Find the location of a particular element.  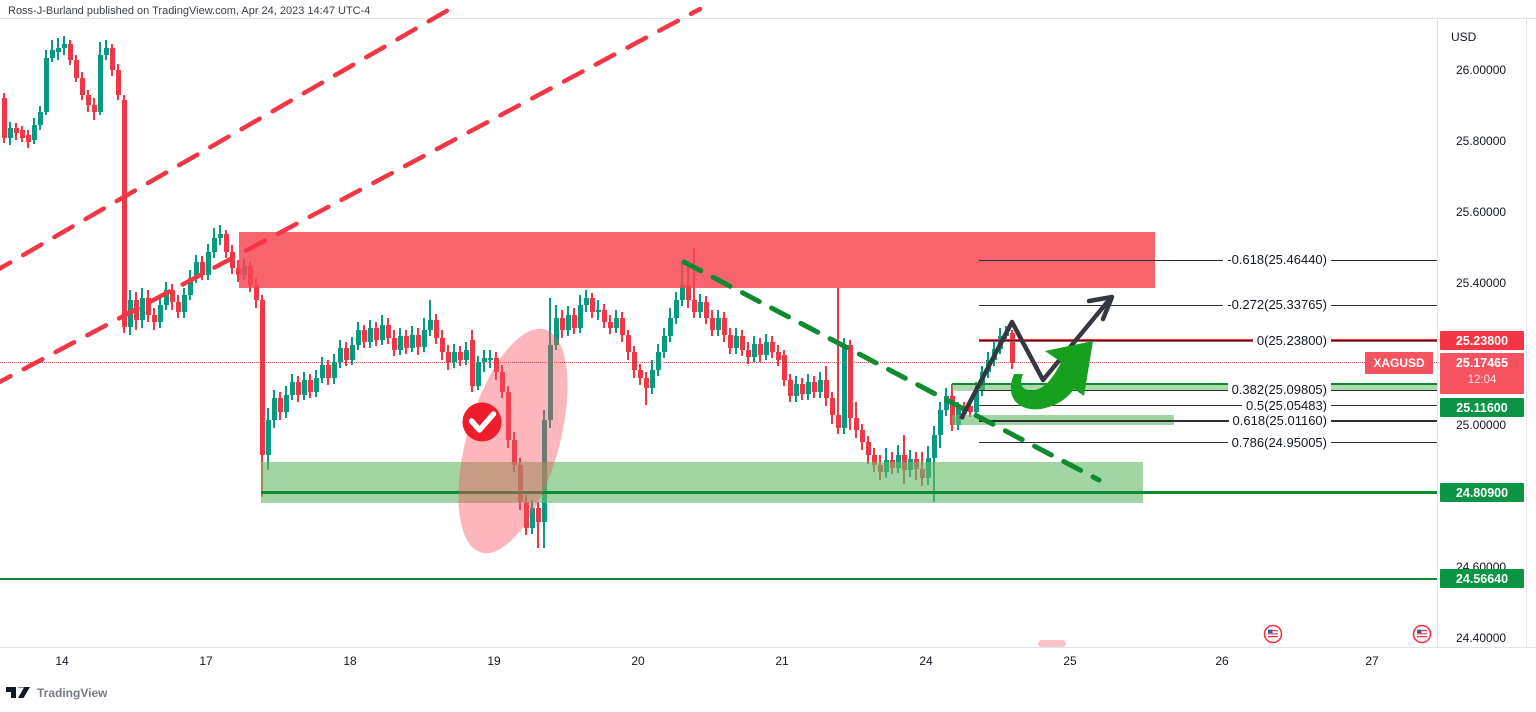

fib-label-0.786: 0.786(24.95005) is located at coordinates (1279, 442).